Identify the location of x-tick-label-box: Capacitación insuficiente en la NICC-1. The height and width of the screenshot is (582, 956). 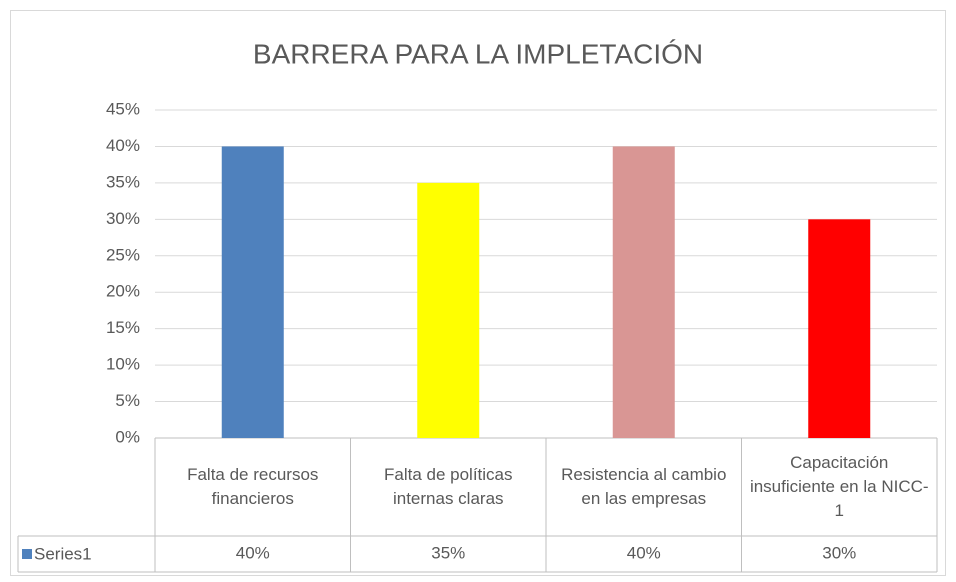
(839, 486).